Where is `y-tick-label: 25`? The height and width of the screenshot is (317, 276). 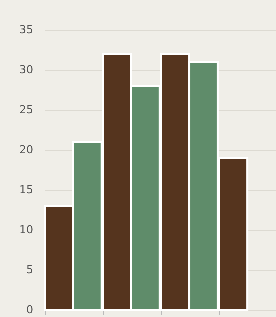 y-tick-label: 25 is located at coordinates (27, 110).